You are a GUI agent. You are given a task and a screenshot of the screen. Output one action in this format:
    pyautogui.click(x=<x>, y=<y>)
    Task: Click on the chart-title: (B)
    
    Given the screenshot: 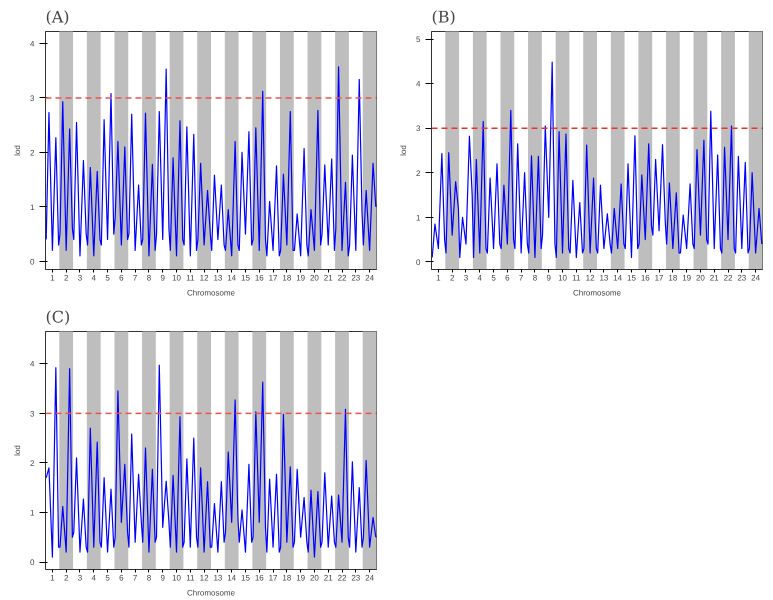 What is the action you would take?
    pyautogui.click(x=444, y=17)
    